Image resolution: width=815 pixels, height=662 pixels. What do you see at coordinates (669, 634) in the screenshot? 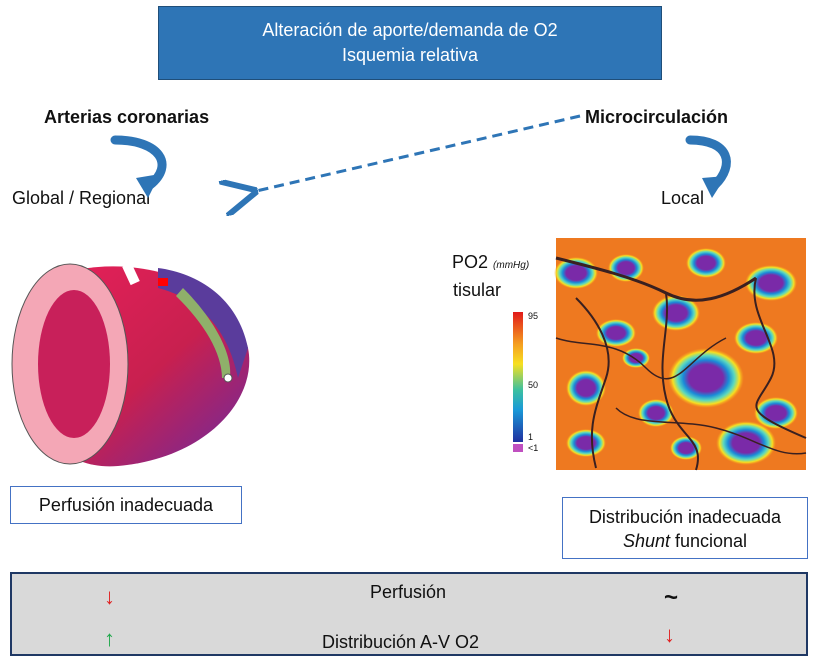
I see `right-distribution-down-arrow-icon: ↓` at bounding box center [669, 634].